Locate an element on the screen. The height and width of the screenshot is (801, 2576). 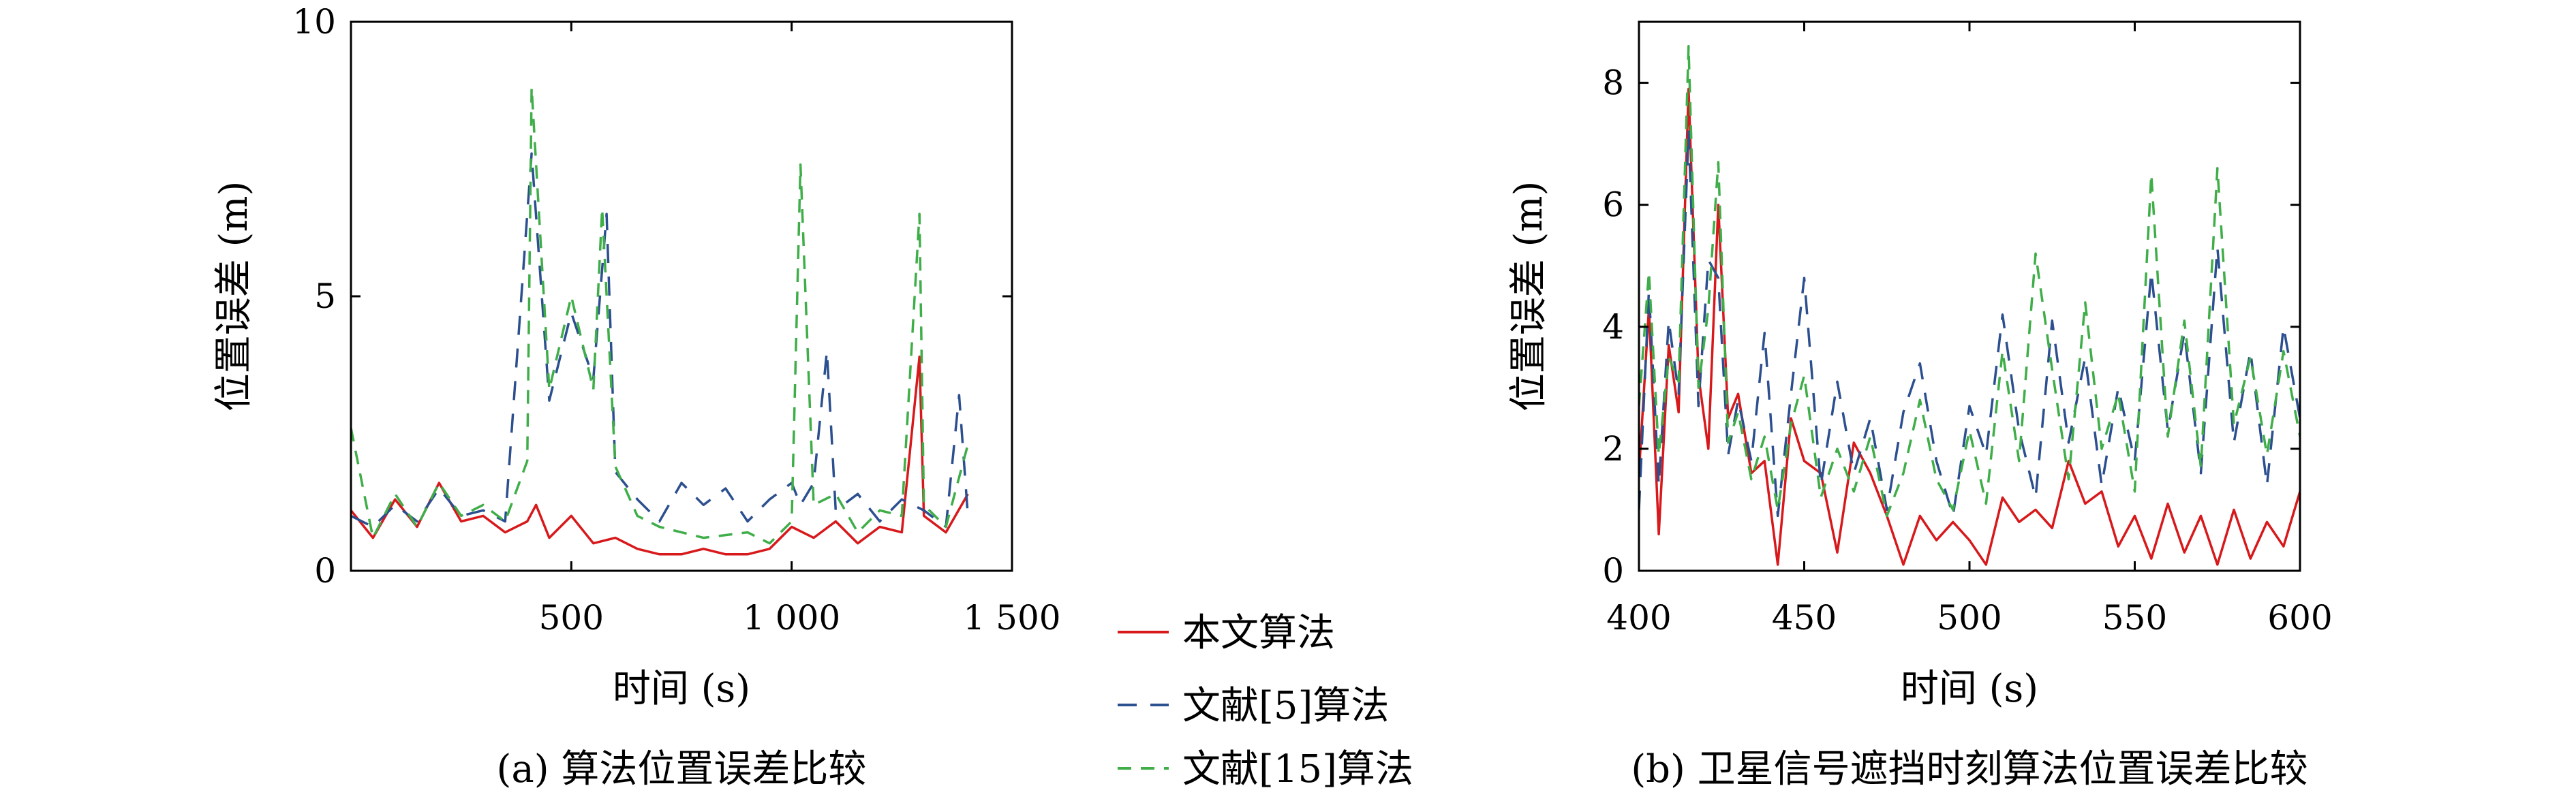
panel-a-xtick-label: 500 is located at coordinates (571, 618).